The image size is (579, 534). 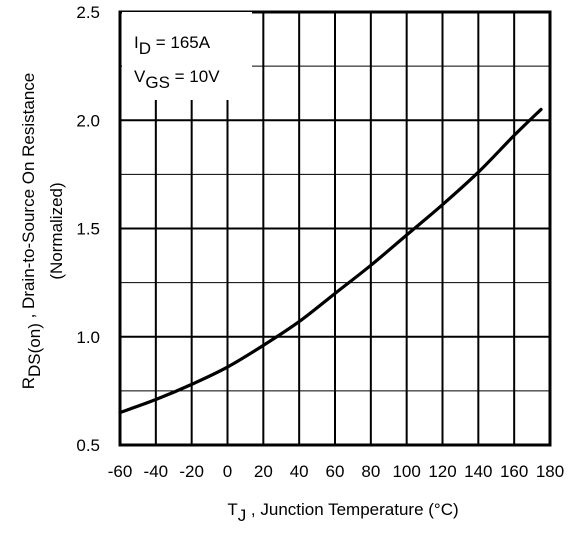 I want to click on x-tick-label: -40, so click(x=156, y=471).